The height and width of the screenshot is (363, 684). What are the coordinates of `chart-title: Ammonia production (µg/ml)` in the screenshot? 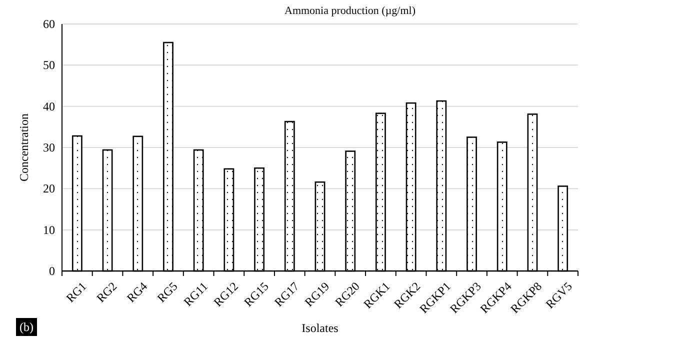 It's located at (350, 11).